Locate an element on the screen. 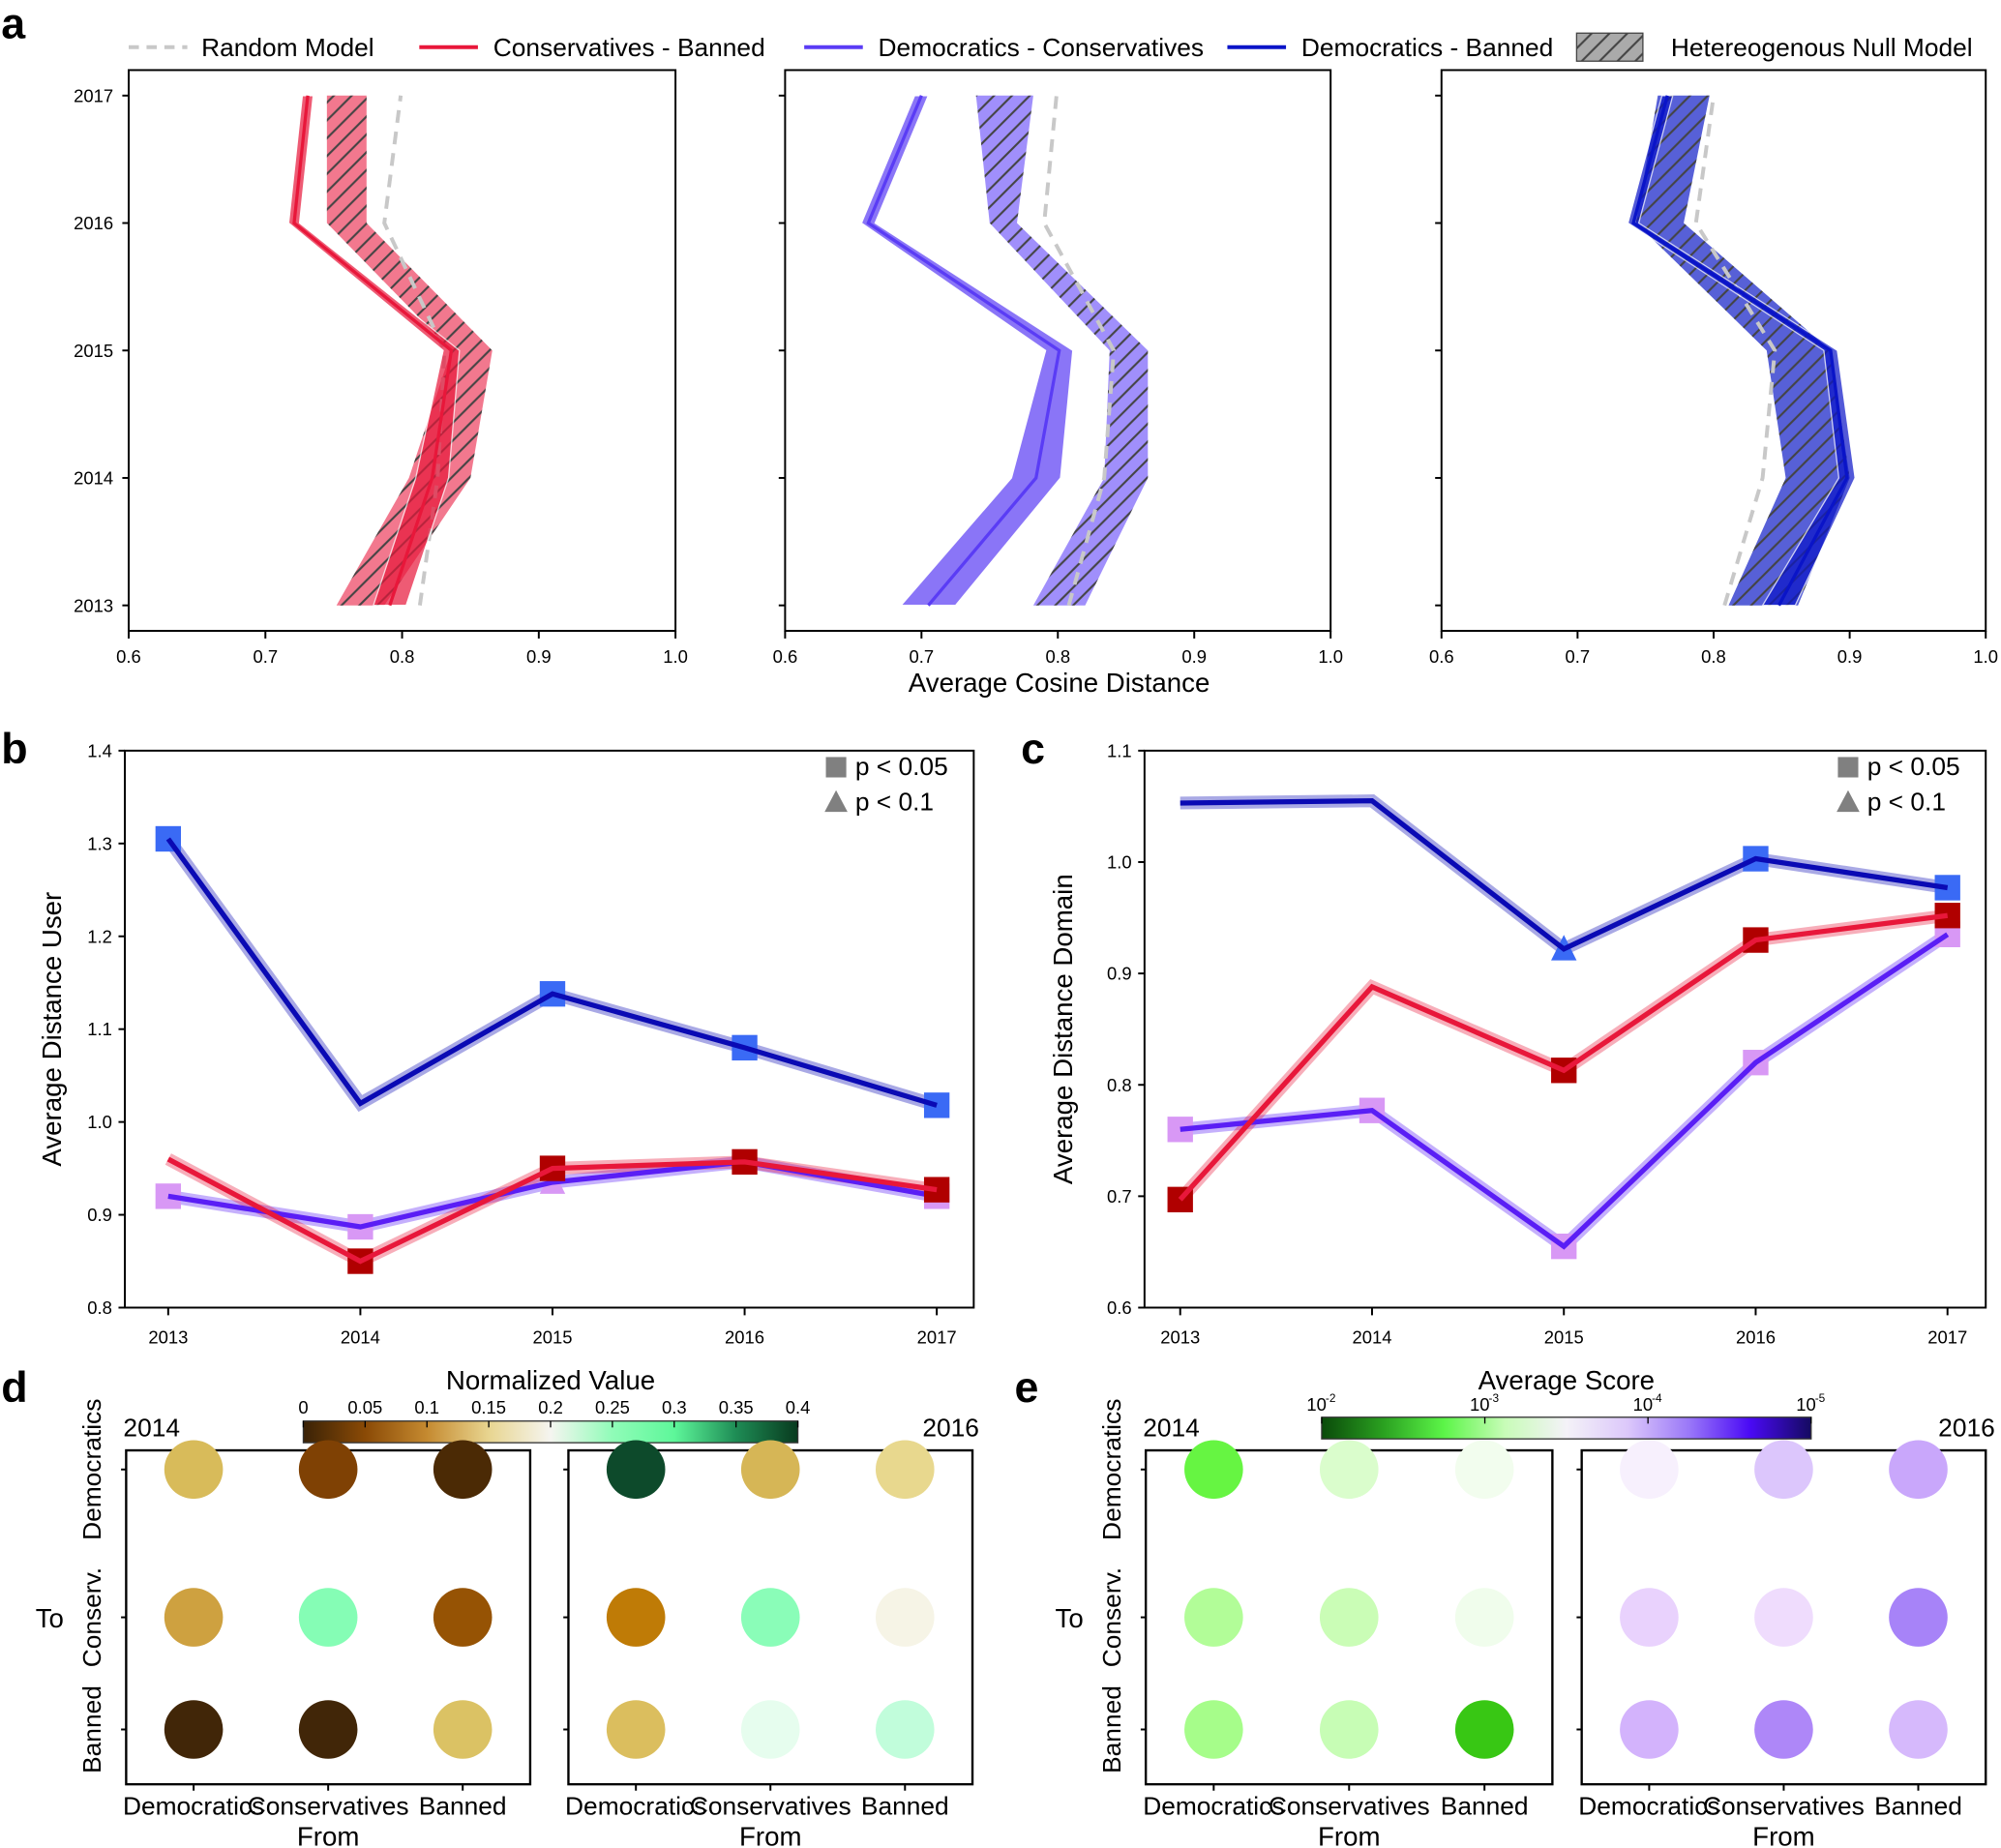  year-label: 2014 is located at coordinates (151, 1428).